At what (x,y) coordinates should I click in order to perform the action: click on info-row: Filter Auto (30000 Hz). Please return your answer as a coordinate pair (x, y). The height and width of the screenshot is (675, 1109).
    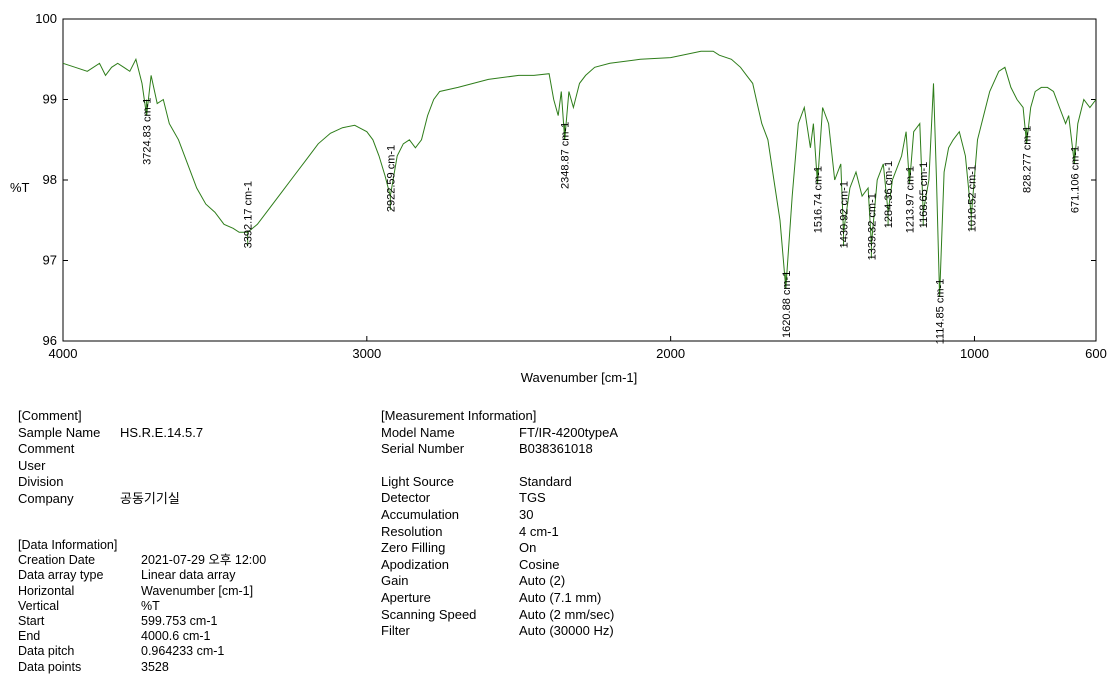
    Looking at the image, I should click on (499, 631).